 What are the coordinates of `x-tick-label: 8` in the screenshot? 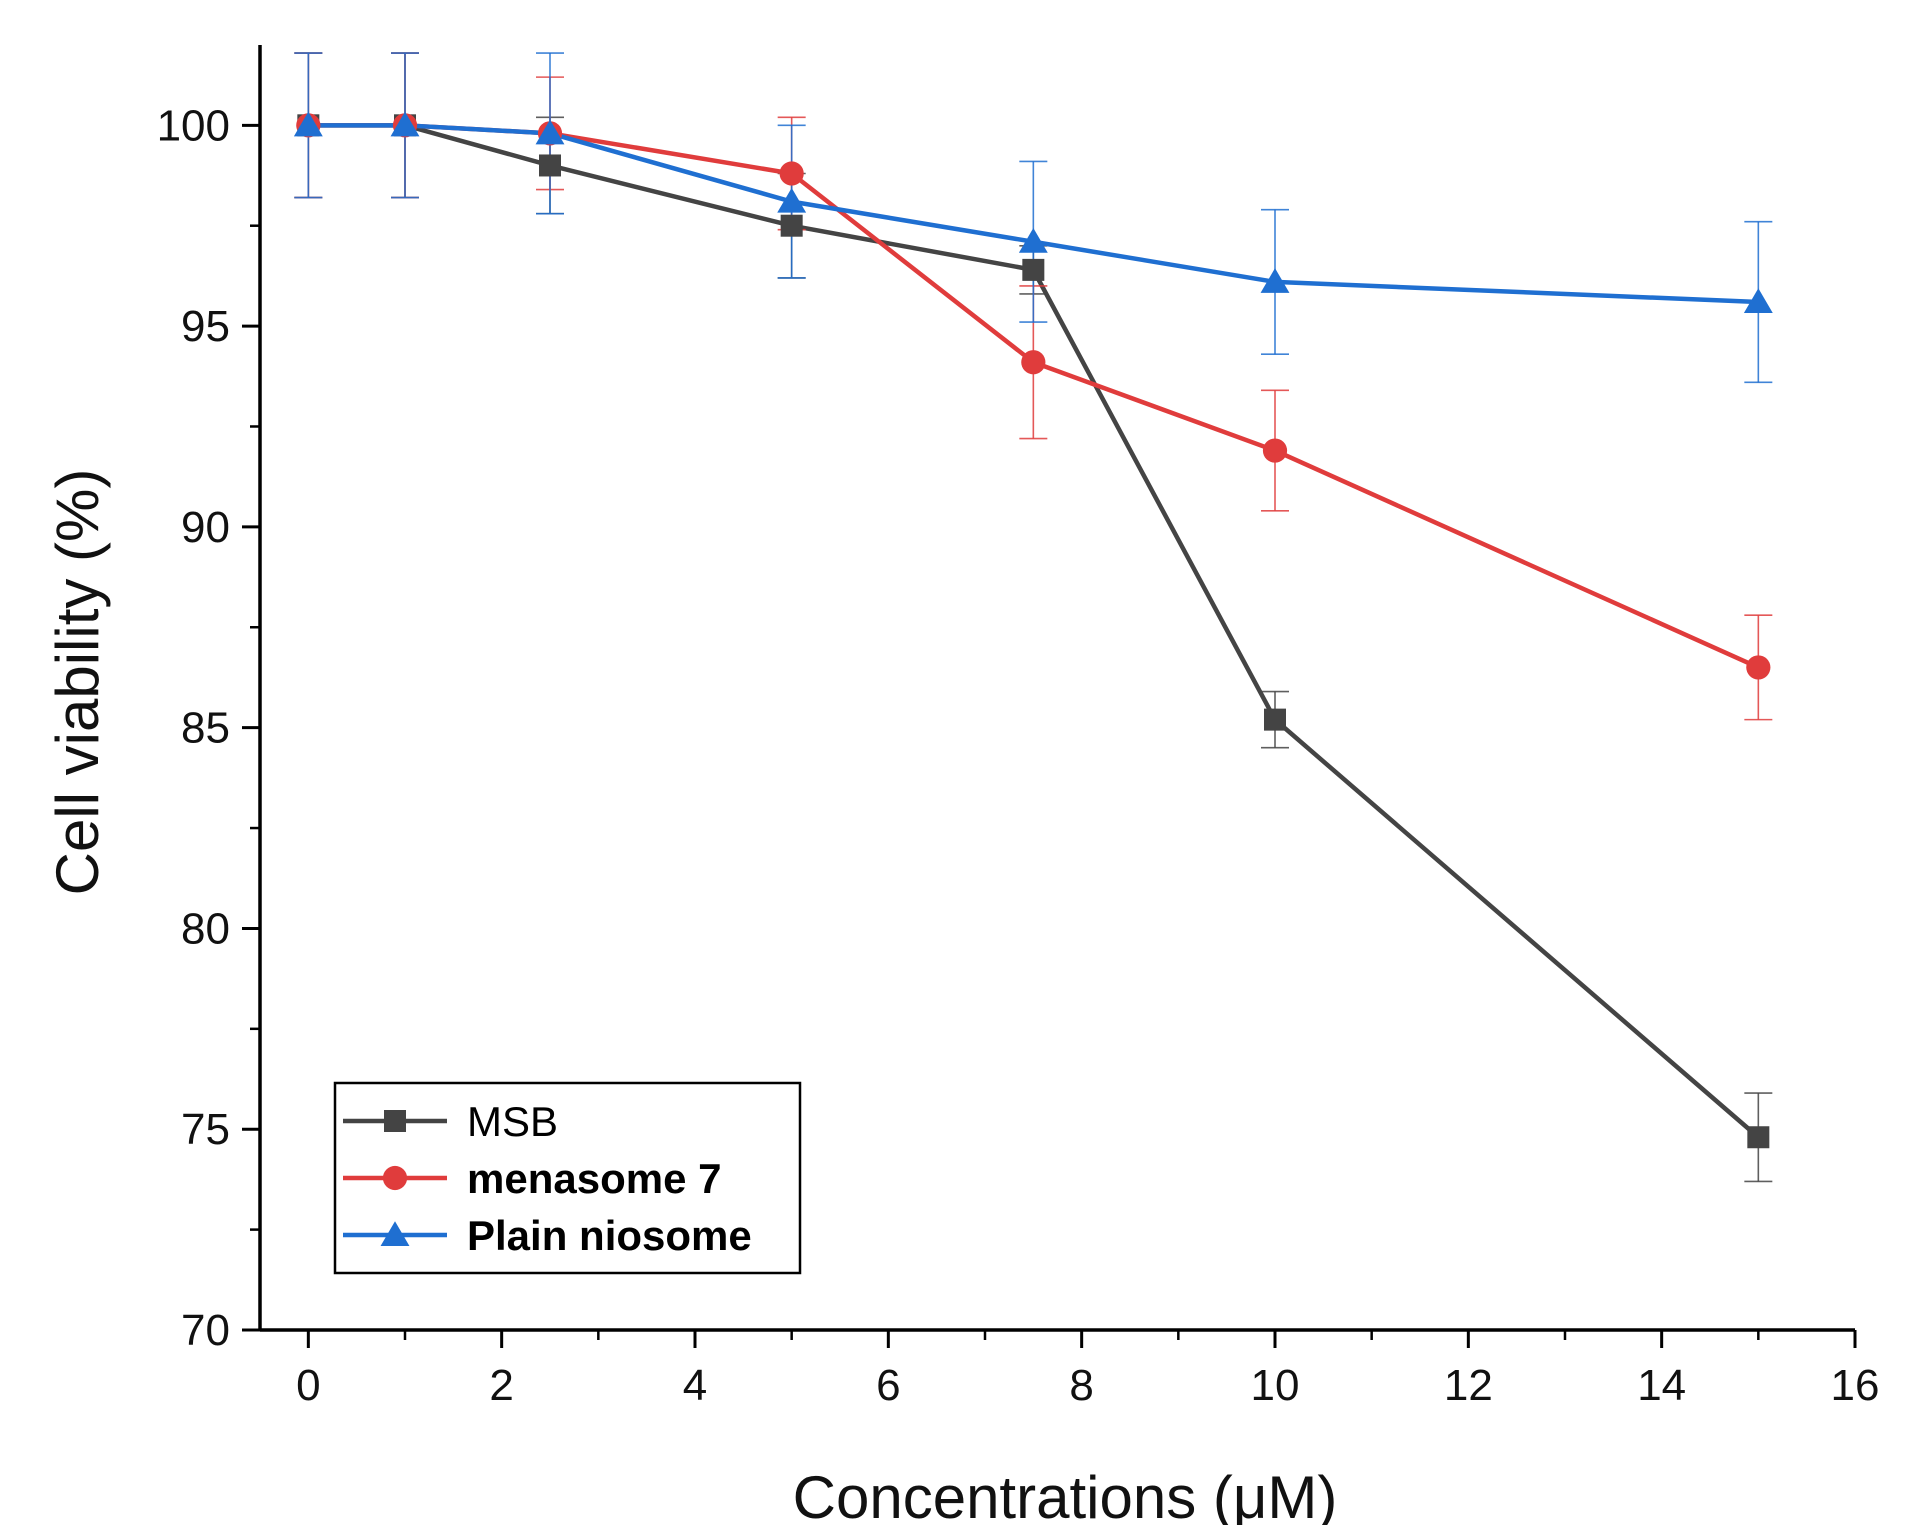 It's located at (1081, 1385).